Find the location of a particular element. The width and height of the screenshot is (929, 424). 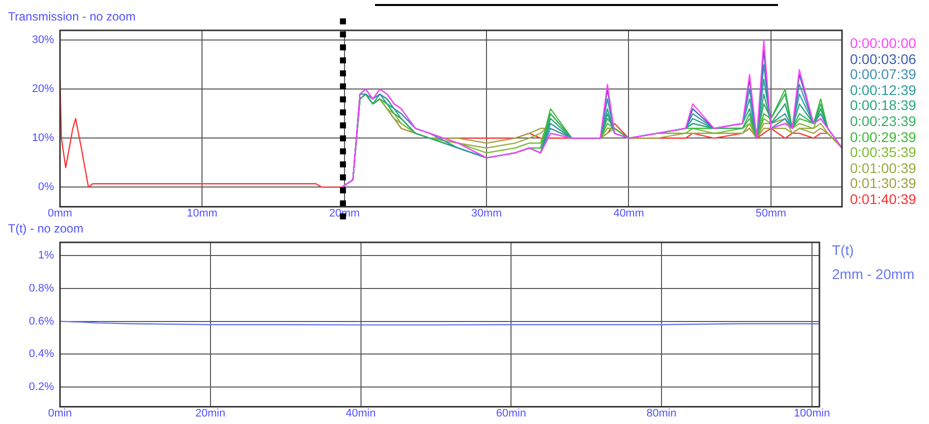

y-tick-label: 0.2% is located at coordinates (41, 387).